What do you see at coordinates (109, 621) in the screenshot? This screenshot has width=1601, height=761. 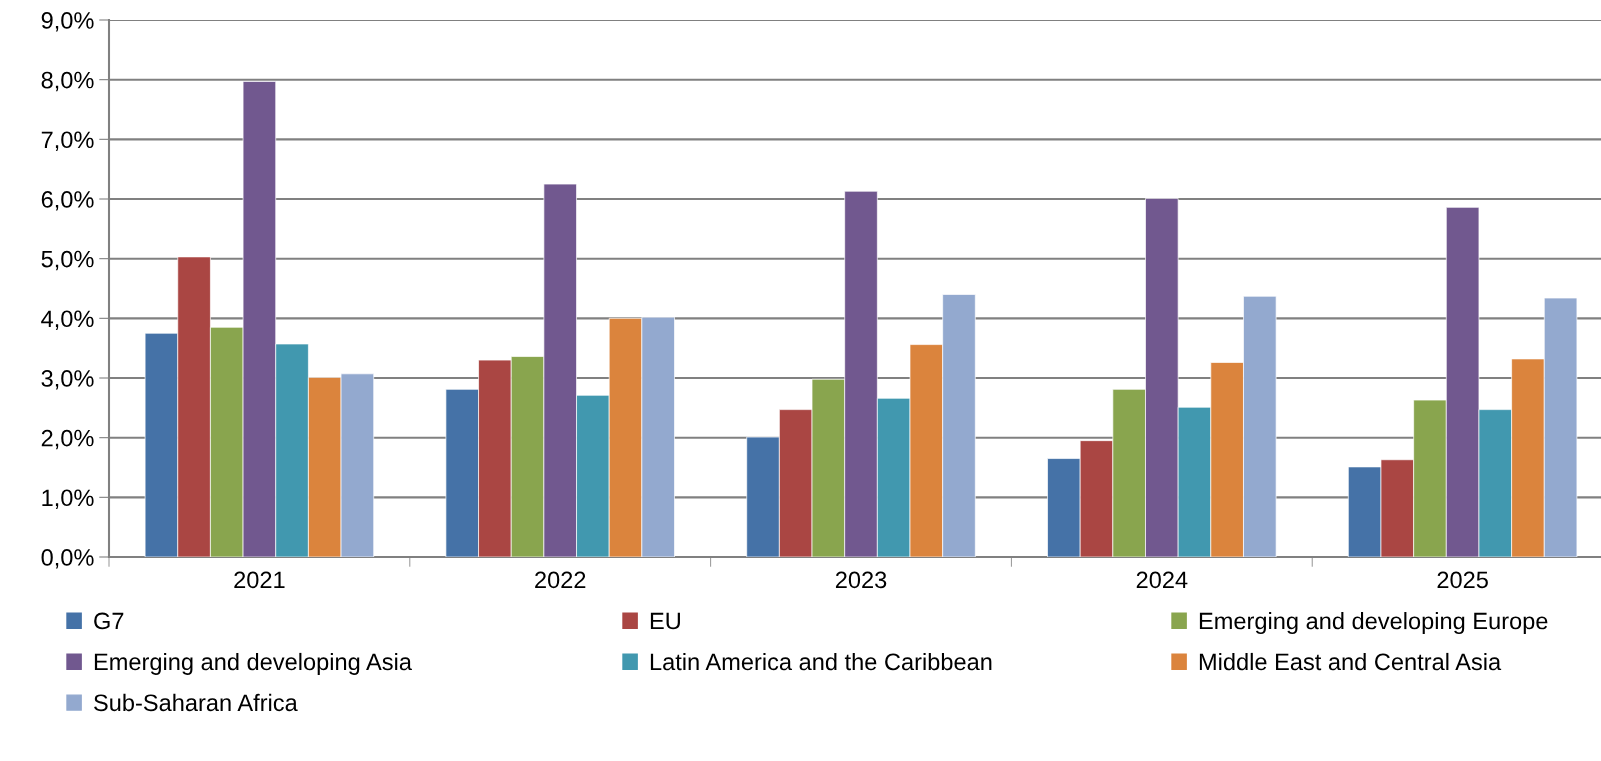 I see `legend-label: G7` at bounding box center [109, 621].